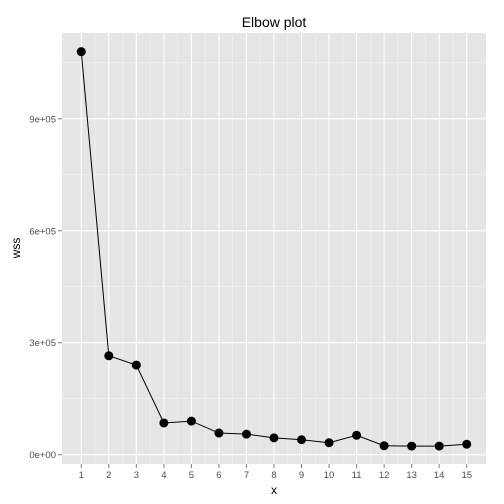 The image size is (504, 504). What do you see at coordinates (246, 475) in the screenshot?
I see `x-tick-label: 7` at bounding box center [246, 475].